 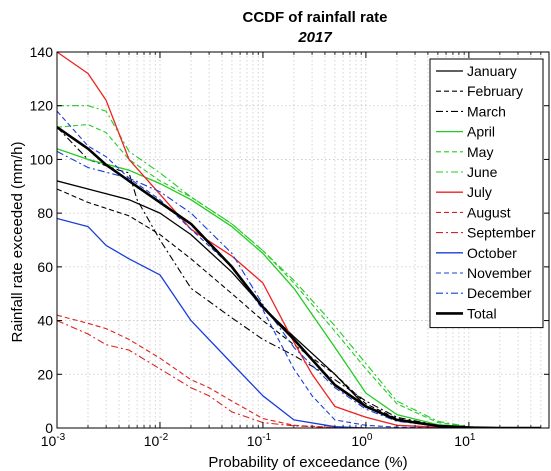 What do you see at coordinates (45, 374) in the screenshot?
I see `y-tick-label: 20` at bounding box center [45, 374].